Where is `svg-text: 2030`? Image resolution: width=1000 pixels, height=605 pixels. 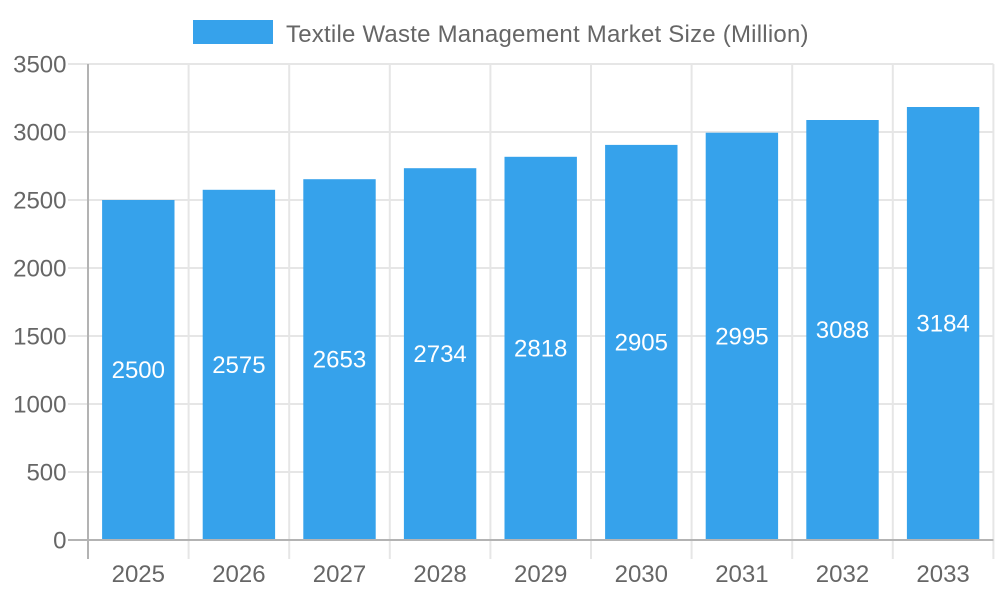 svg-text: 2030 is located at coordinates (641, 574).